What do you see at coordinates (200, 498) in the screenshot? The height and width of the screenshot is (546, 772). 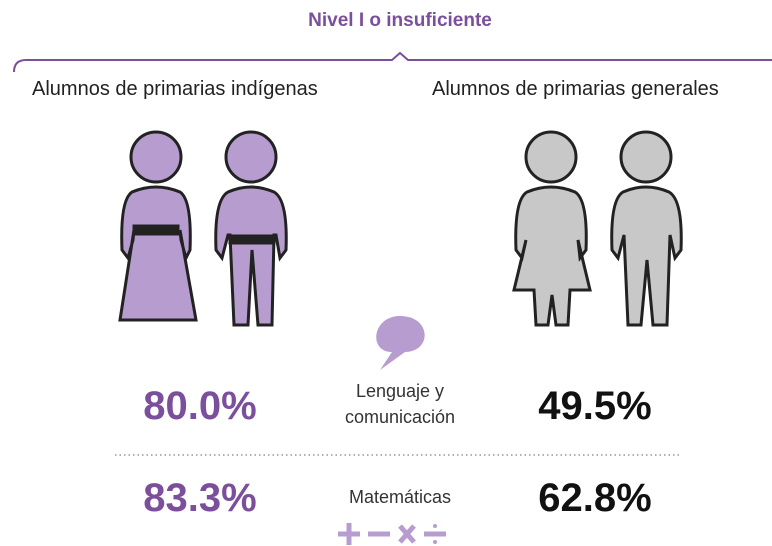 I see `percentage: 83.3%` at bounding box center [200, 498].